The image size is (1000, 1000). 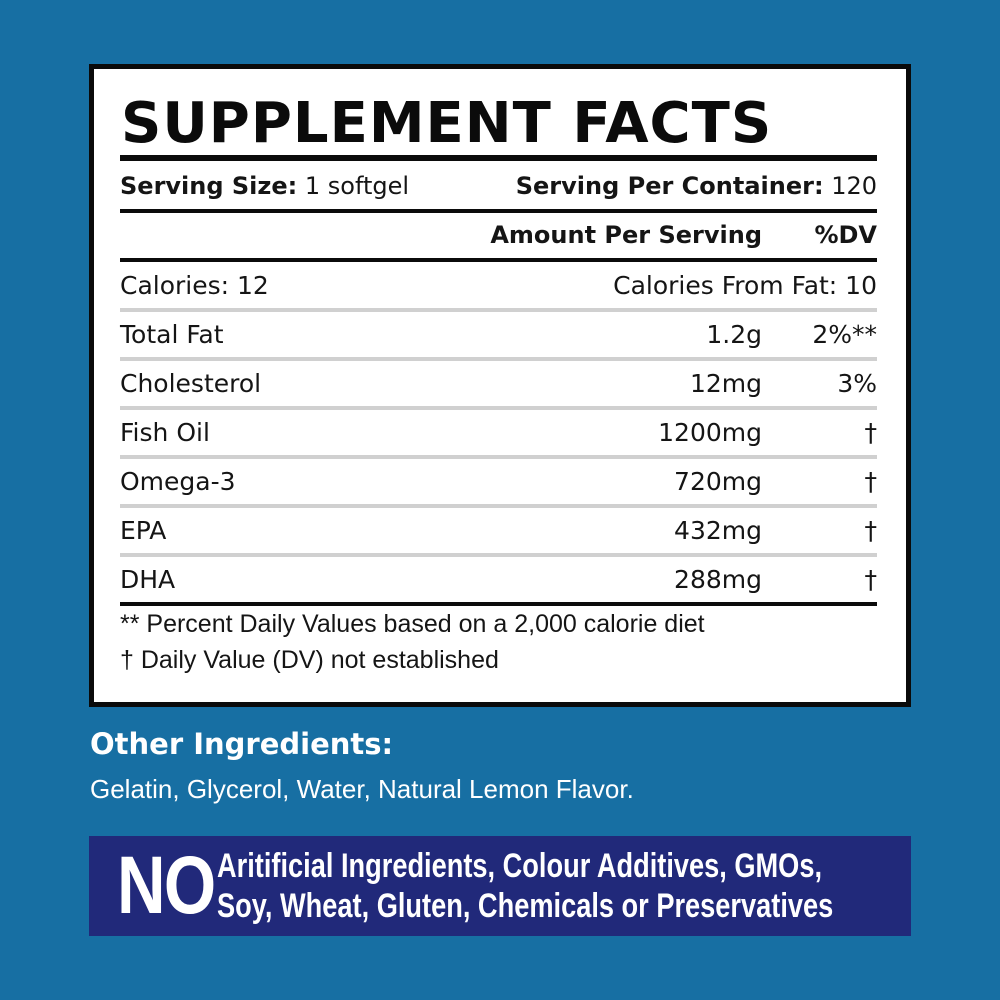 What do you see at coordinates (498, 604) in the screenshot?
I see `table-bottom-divider` at bounding box center [498, 604].